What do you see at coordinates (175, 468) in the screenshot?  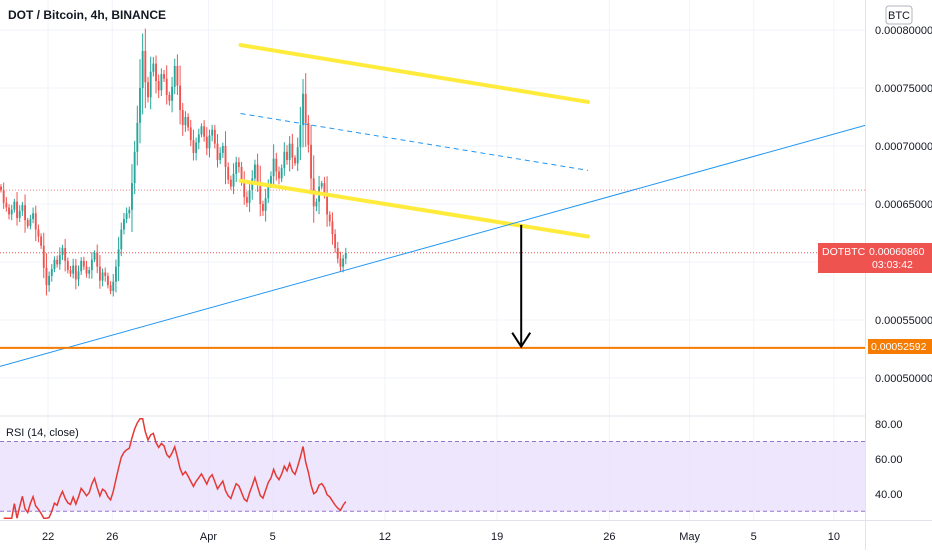 I see `rsi-layer` at bounding box center [175, 468].